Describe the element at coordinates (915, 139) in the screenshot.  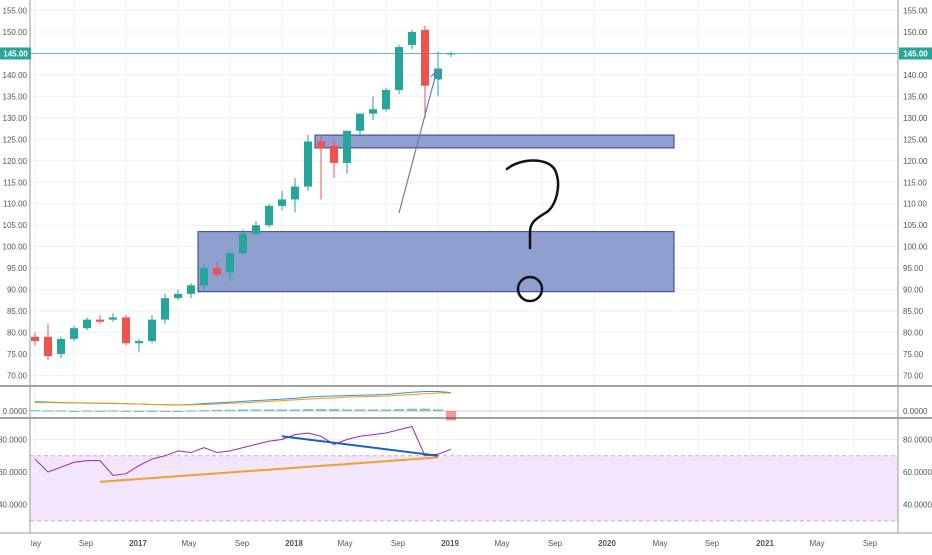
I see `right-price-tick-label: 125.00` at that location.